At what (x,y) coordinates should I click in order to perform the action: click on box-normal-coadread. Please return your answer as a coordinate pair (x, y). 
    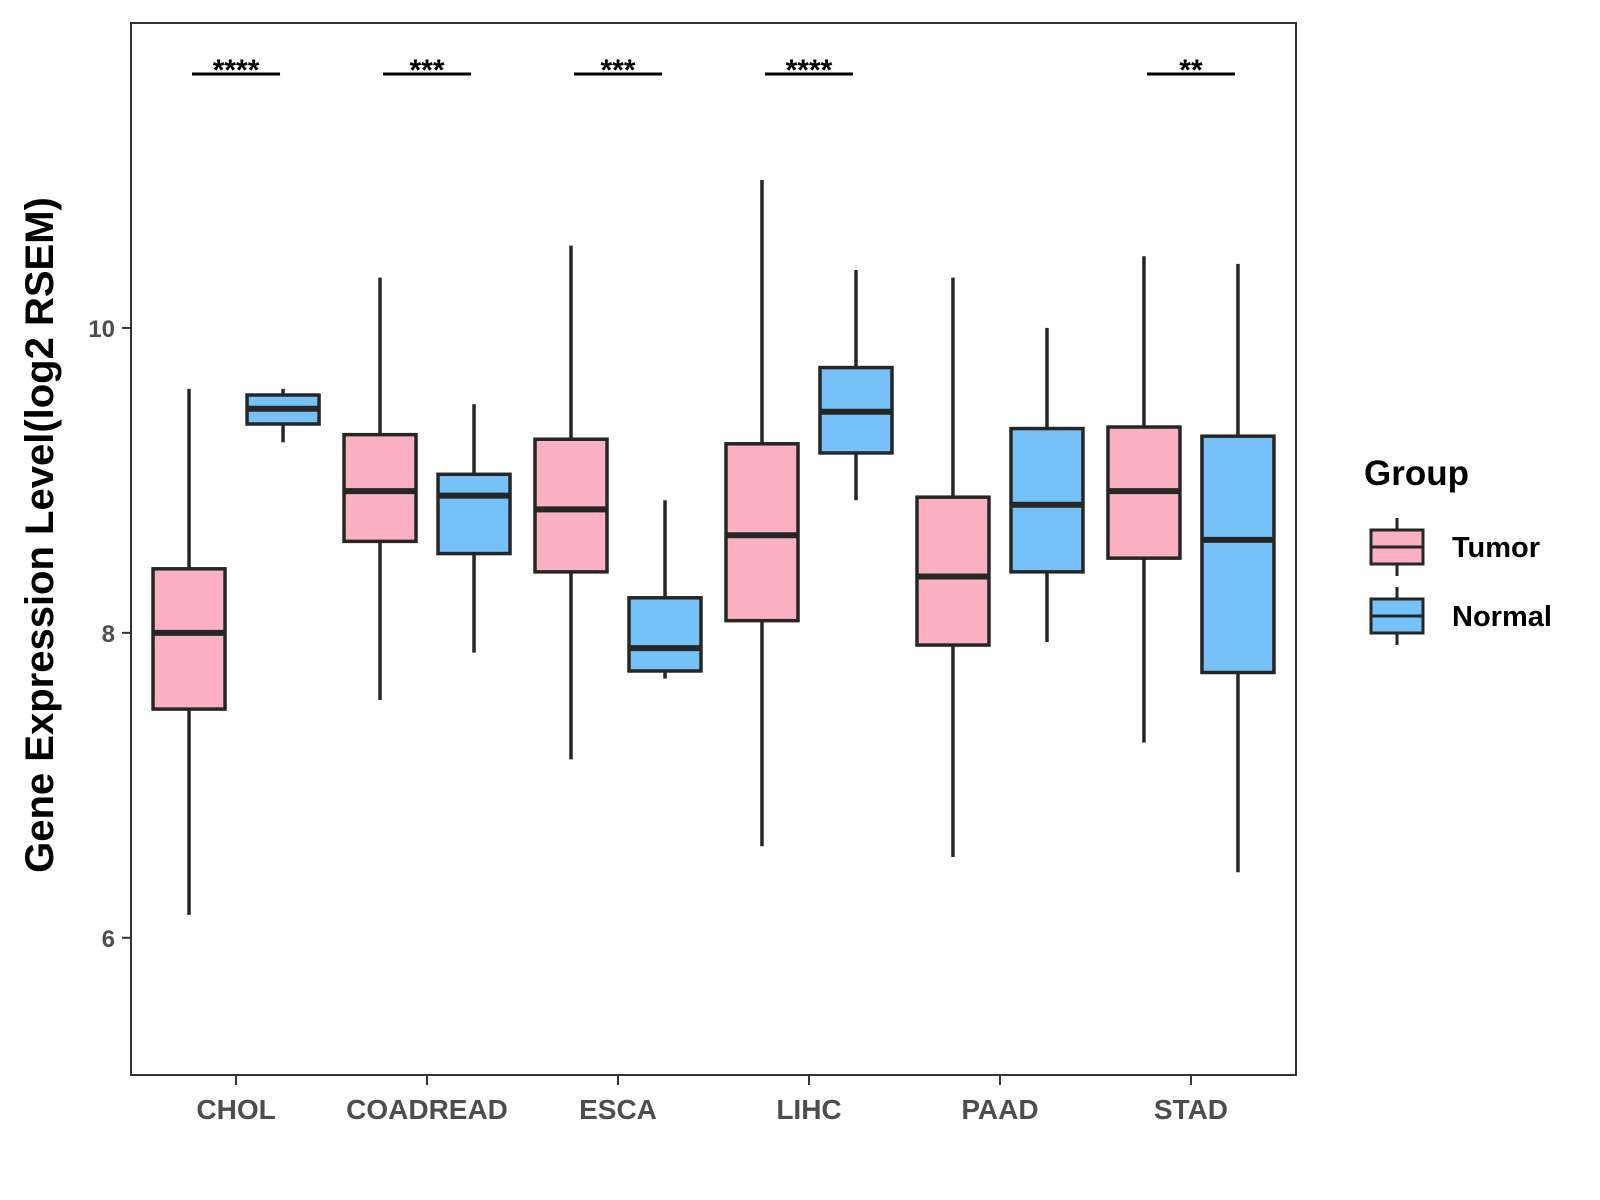
    Looking at the image, I should click on (474, 528).